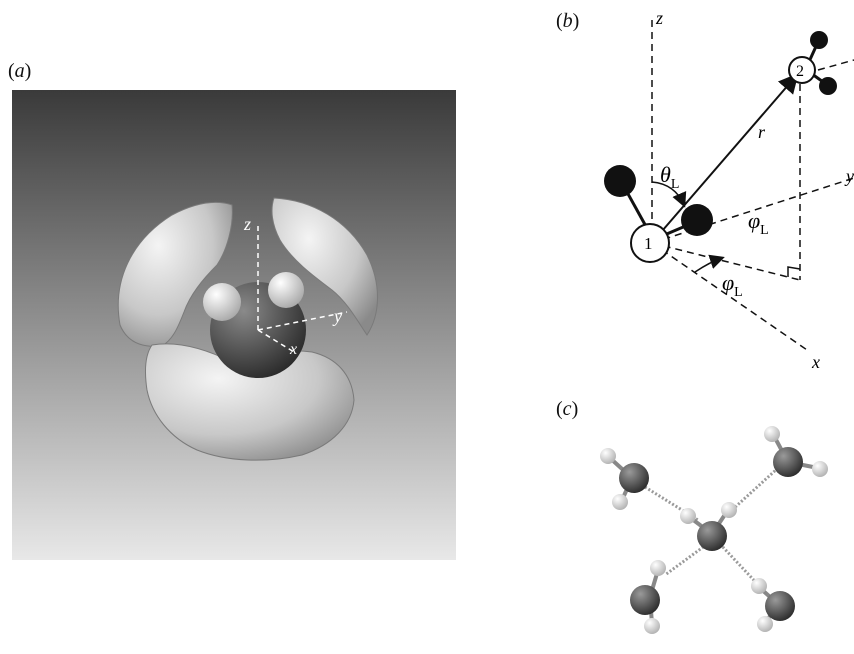  I want to click on axis-x-label-b: x, so click(815, 362).